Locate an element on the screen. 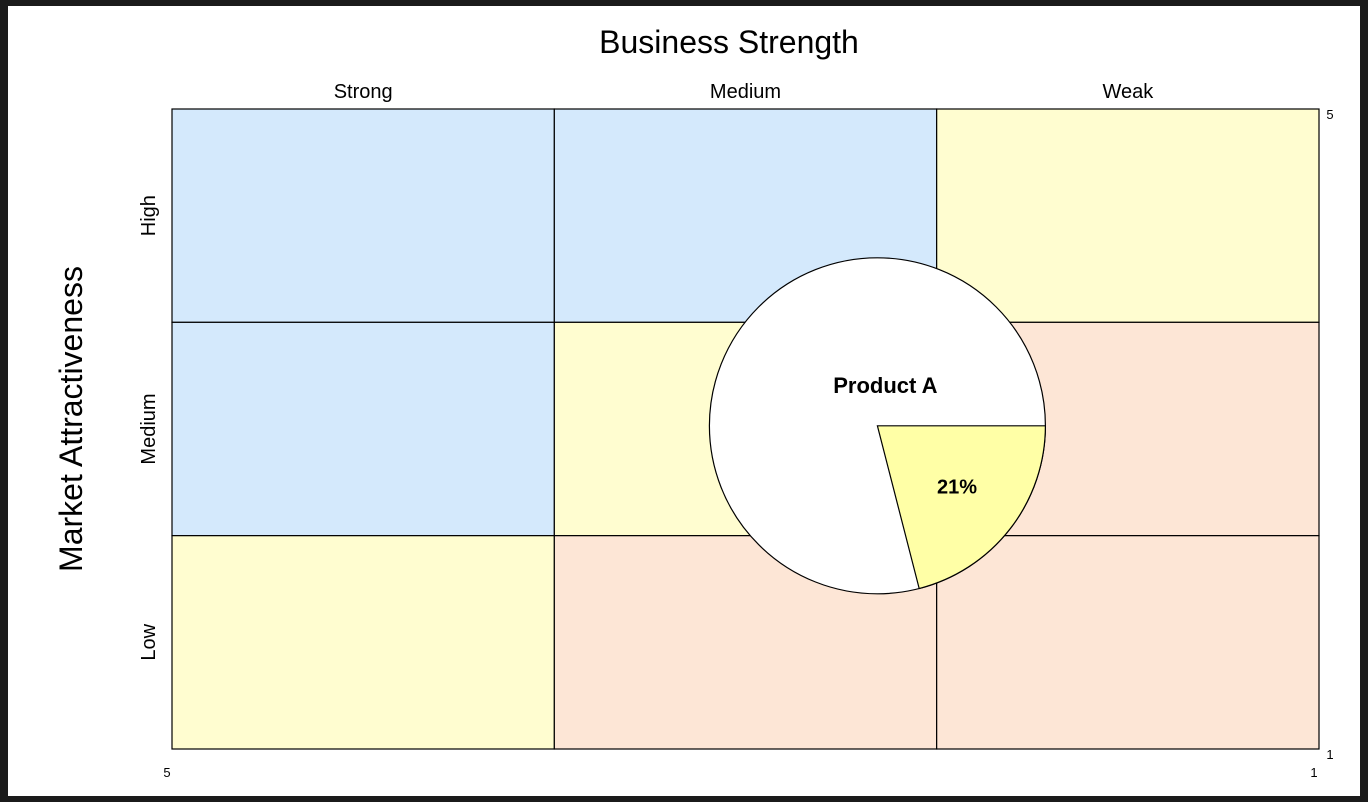 Image resolution: width=1368 pixels, height=802 pixels. chart-title: Business Strength is located at coordinates (729, 42).